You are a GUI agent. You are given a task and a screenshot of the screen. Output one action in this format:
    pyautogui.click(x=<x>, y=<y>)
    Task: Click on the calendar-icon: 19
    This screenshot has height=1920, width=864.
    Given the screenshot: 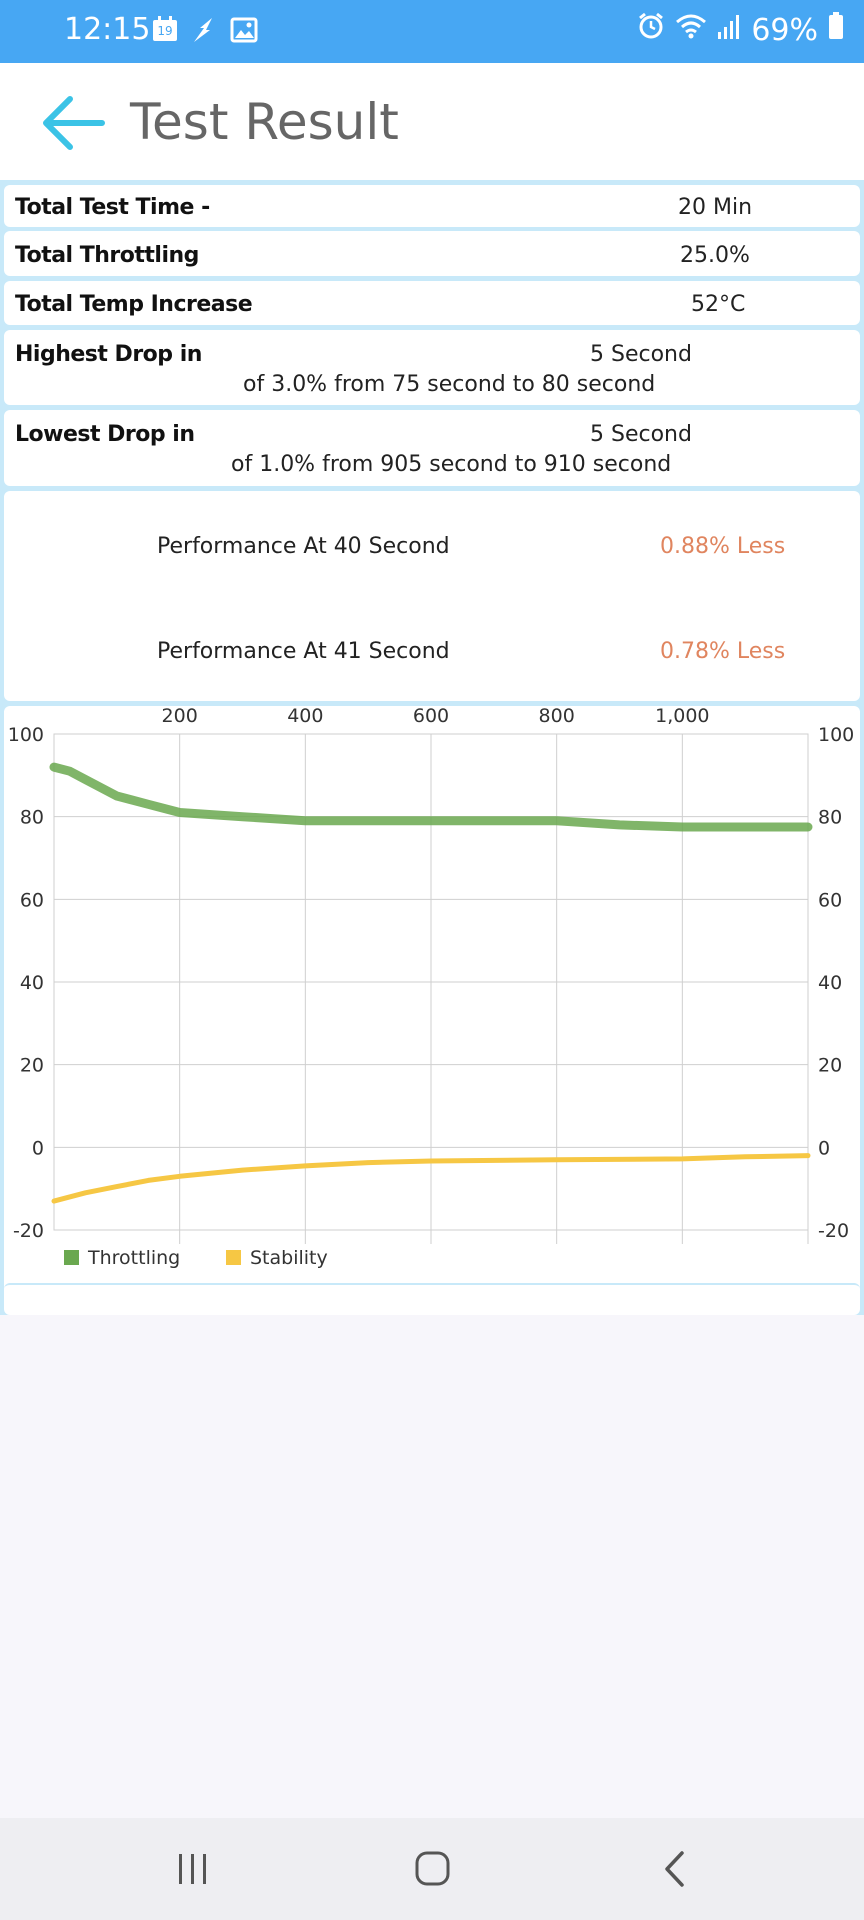 What is the action you would take?
    pyautogui.click(x=165, y=29)
    